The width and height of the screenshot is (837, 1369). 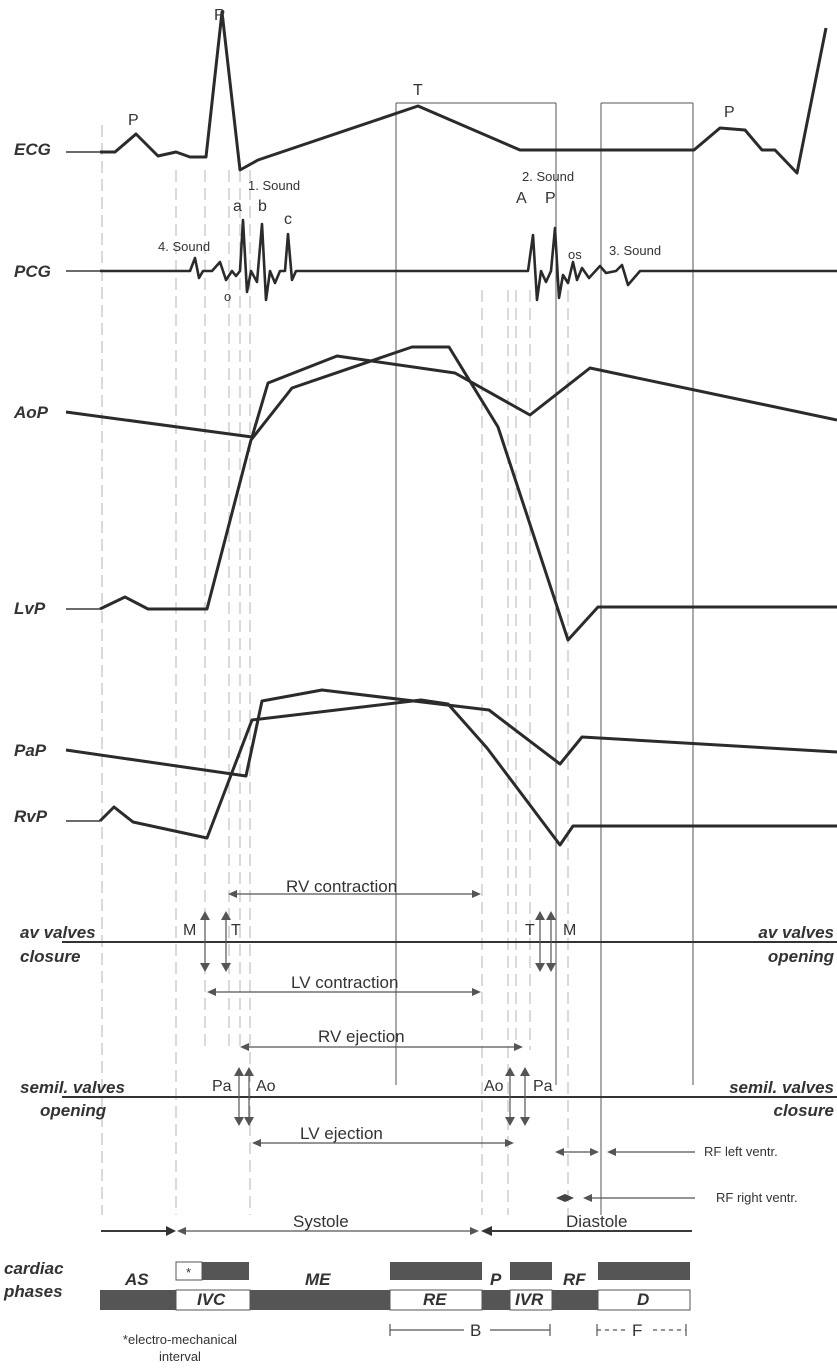 What do you see at coordinates (637, 1330) in the screenshot?
I see `bracket-f-label: F` at bounding box center [637, 1330].